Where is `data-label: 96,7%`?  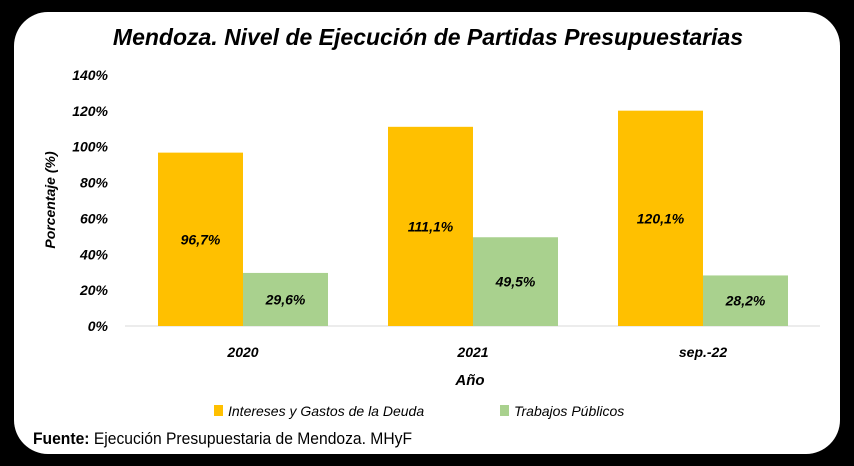
data-label: 96,7% is located at coordinates (201, 239).